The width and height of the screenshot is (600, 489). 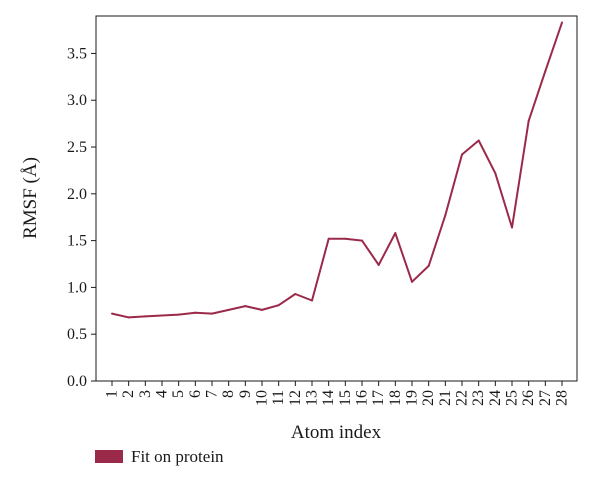 I want to click on legend-label: Fit on protein, so click(x=177, y=456).